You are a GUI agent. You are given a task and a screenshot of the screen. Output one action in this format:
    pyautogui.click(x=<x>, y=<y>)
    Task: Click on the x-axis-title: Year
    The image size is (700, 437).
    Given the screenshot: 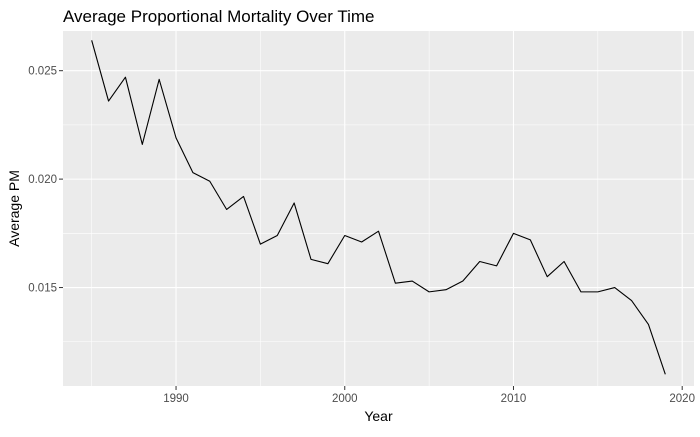 What is the action you would take?
    pyautogui.click(x=378, y=416)
    